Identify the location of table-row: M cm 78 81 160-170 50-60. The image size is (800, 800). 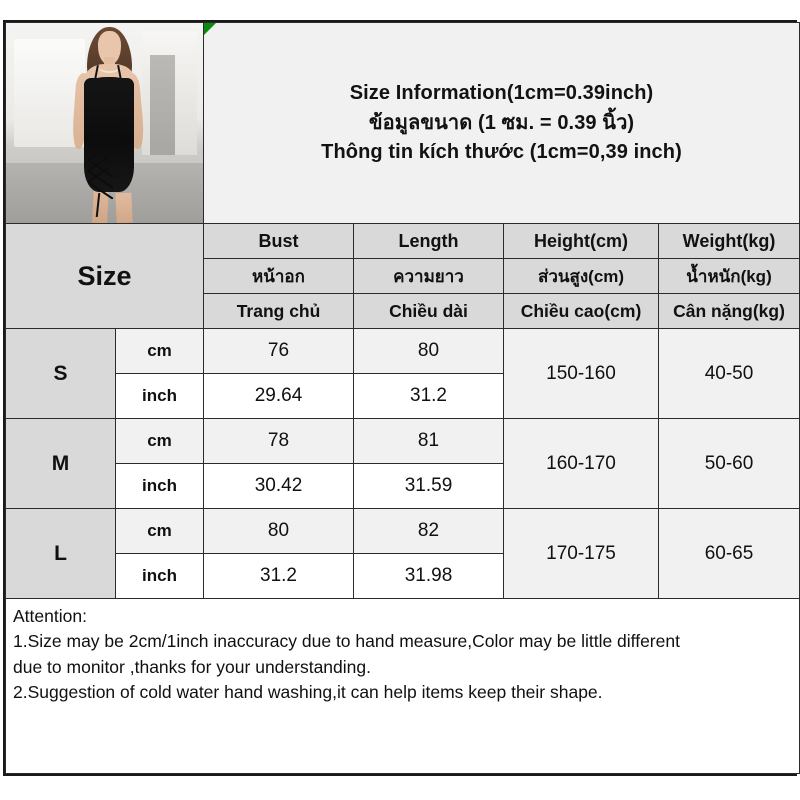
(402, 463).